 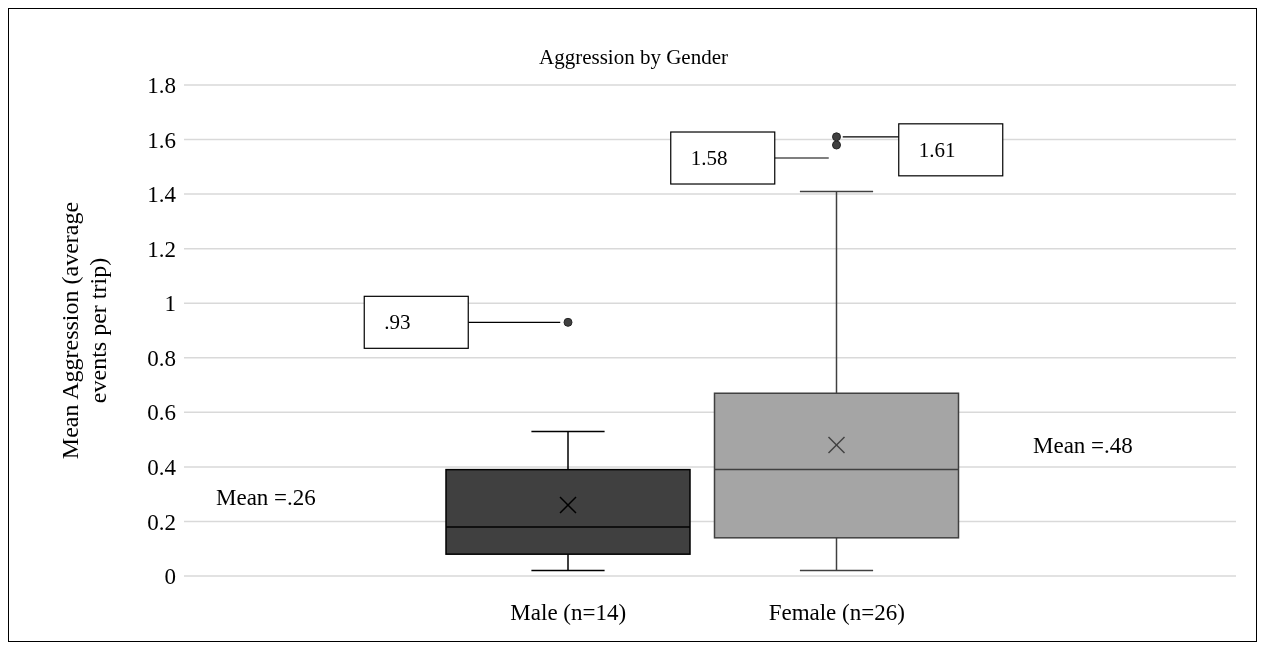 What do you see at coordinates (266, 498) in the screenshot?
I see `annotation: Mean =.26` at bounding box center [266, 498].